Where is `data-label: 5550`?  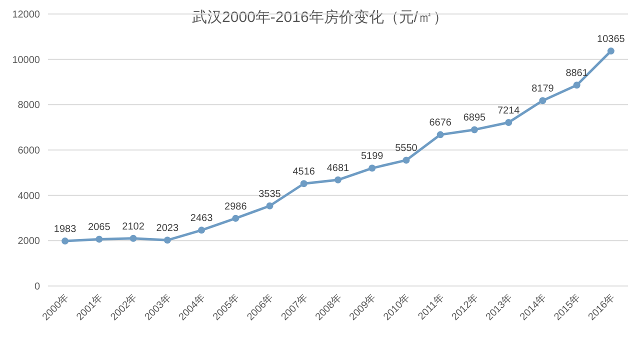
data-label: 5550 is located at coordinates (406, 148).